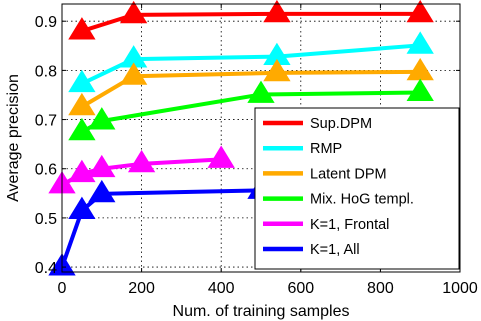  What do you see at coordinates (46, 121) in the screenshot?
I see `y-tick-label: 0.7` at bounding box center [46, 121].